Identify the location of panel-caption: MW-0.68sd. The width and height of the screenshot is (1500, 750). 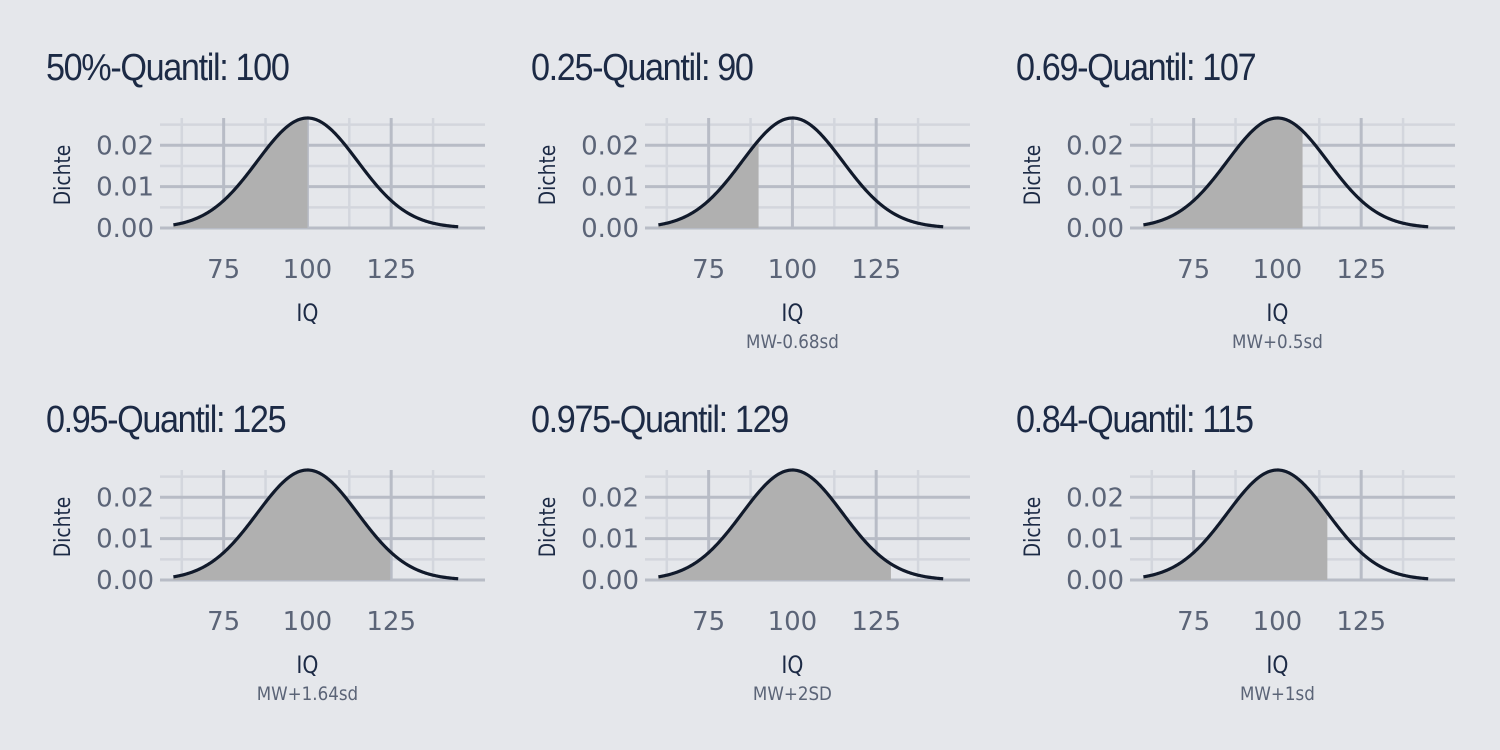
(792, 342).